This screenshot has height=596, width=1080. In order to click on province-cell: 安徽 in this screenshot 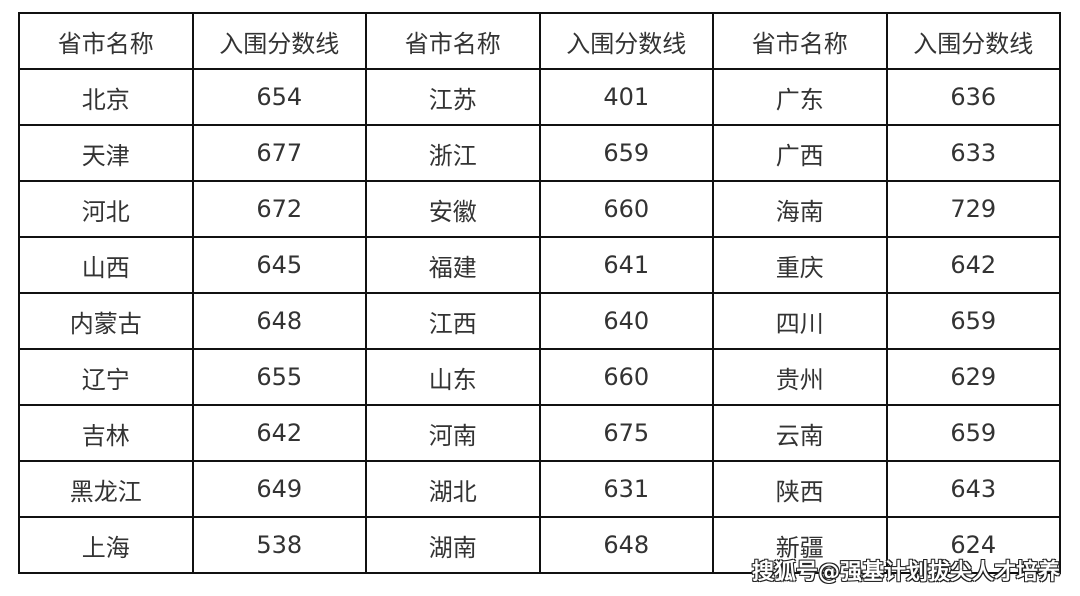, I will do `click(453, 209)`.